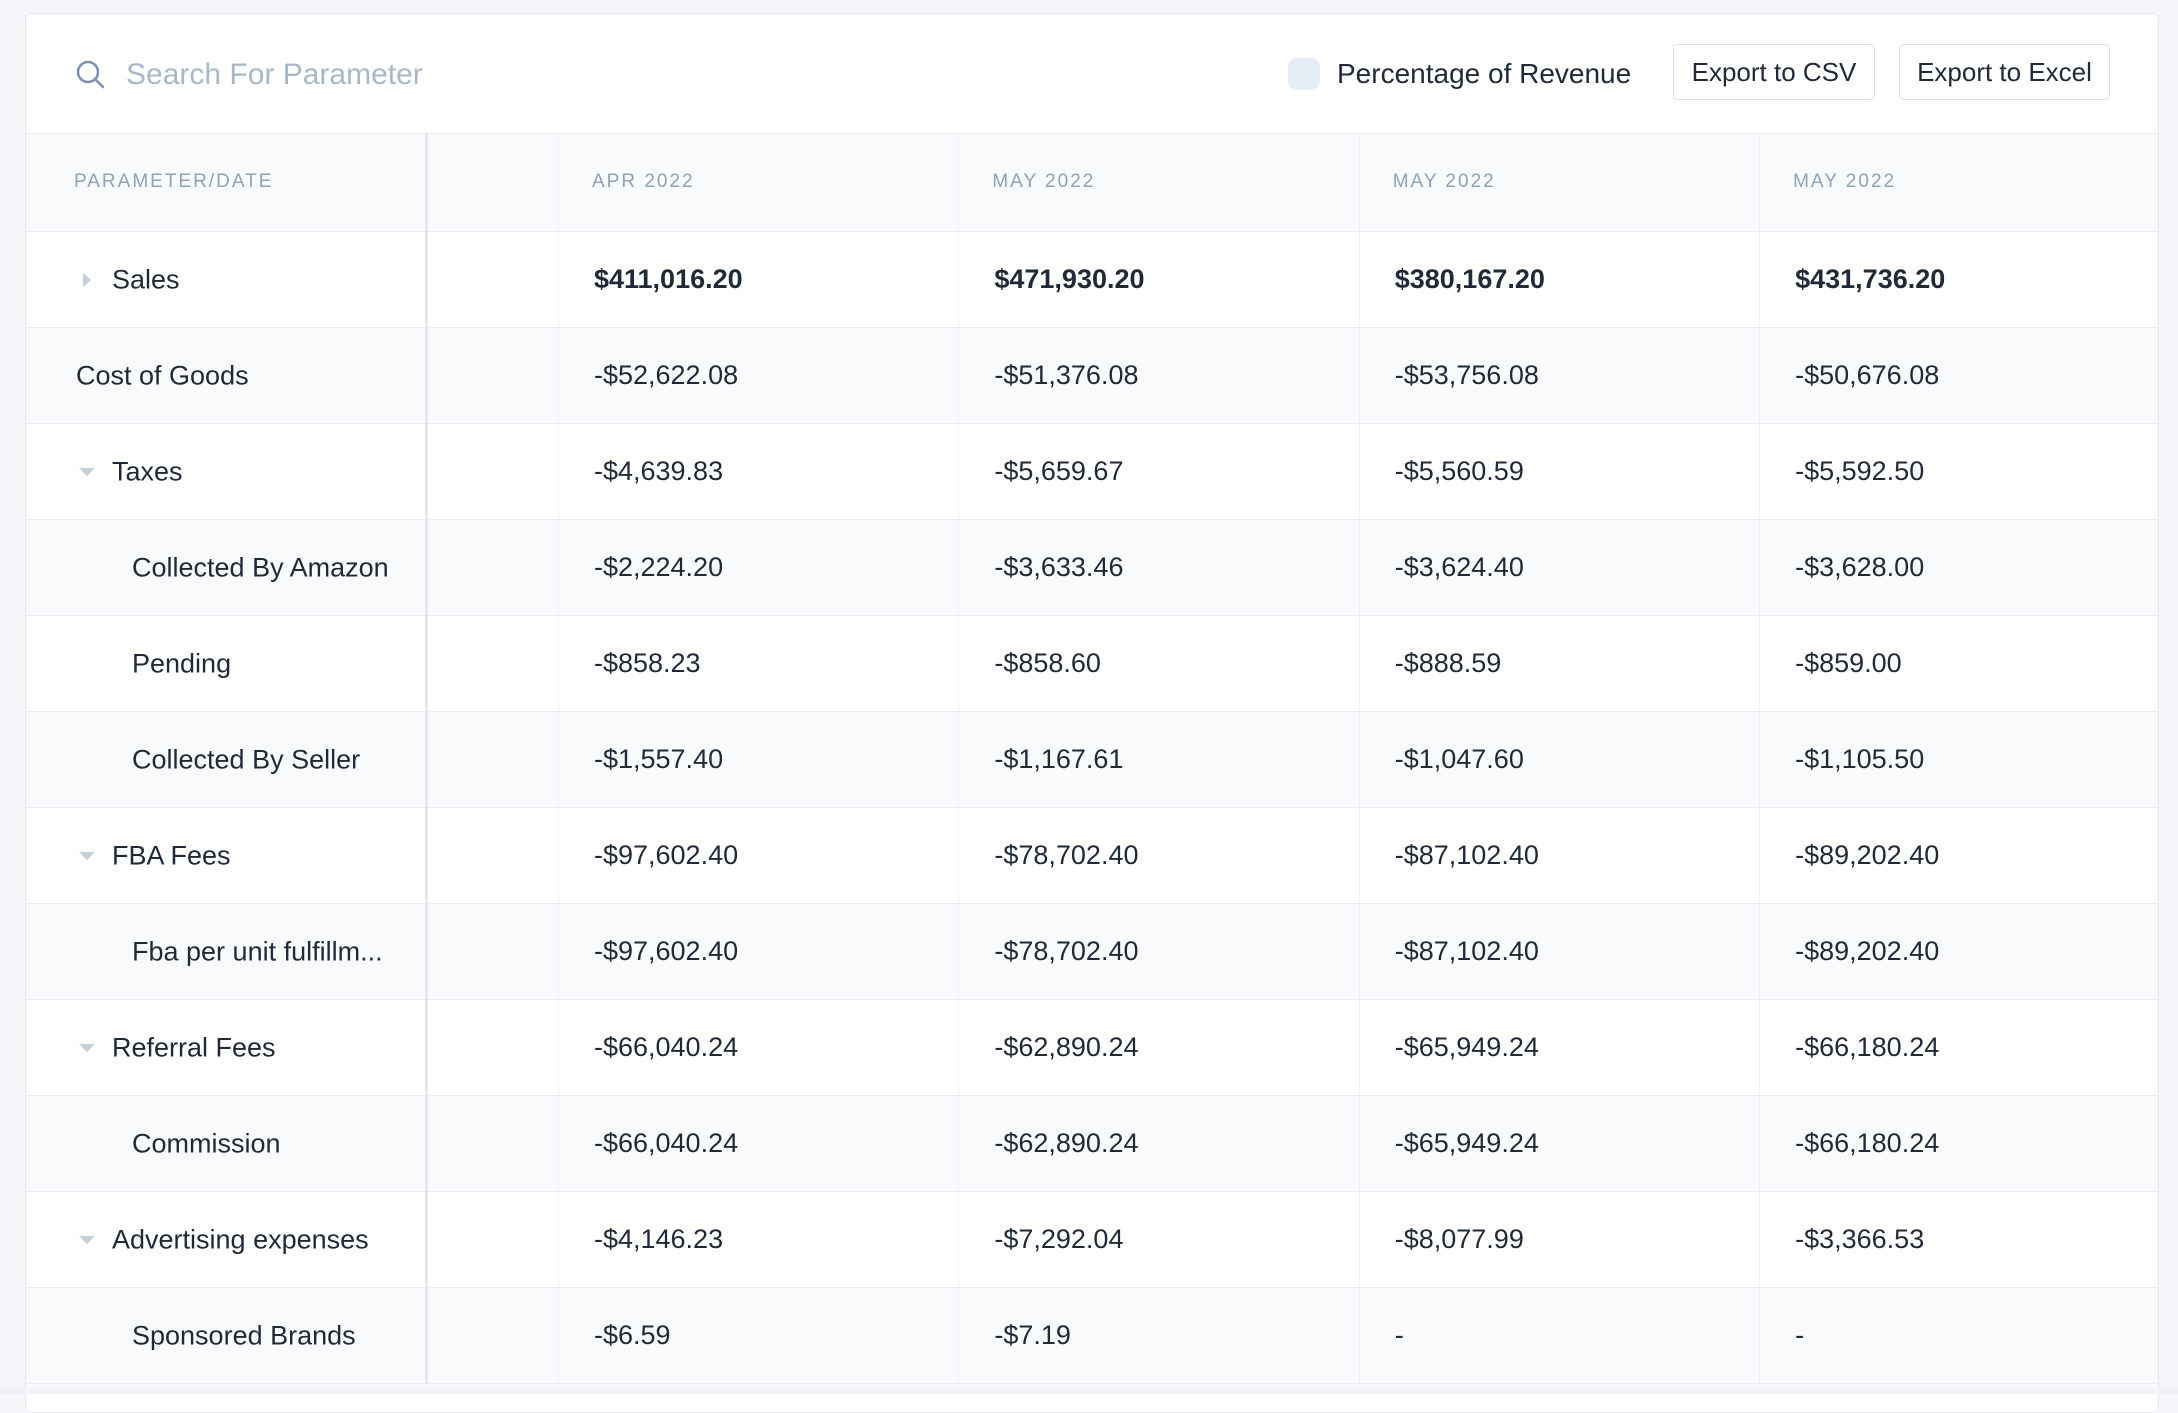  Describe the element at coordinates (244, 1335) in the screenshot. I see `row-label: Sponsored Brands` at that location.